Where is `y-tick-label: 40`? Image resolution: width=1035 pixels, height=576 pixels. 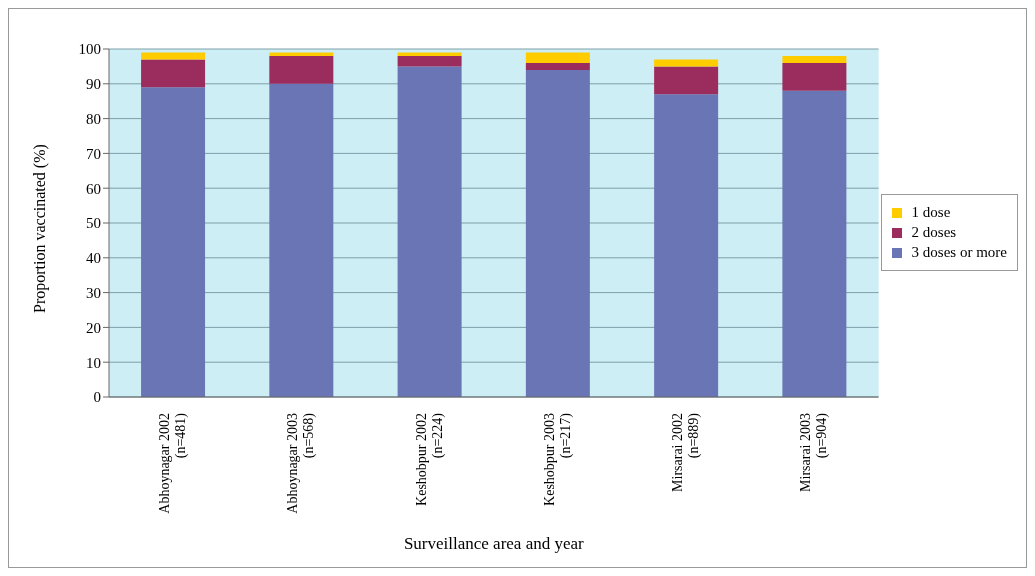
y-tick-label: 40 is located at coordinates (93, 258).